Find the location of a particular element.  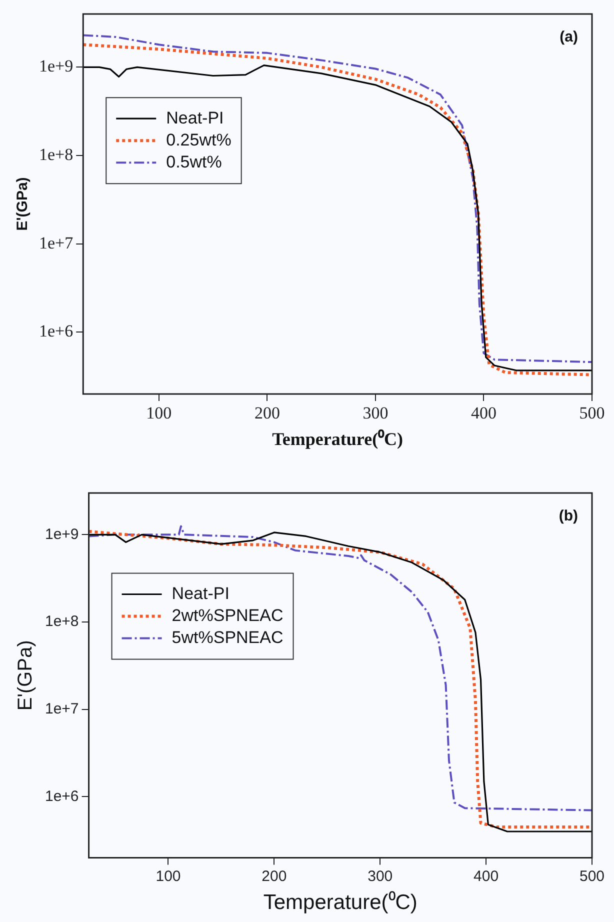

legend-label: 0.5wt% is located at coordinates (194, 162).